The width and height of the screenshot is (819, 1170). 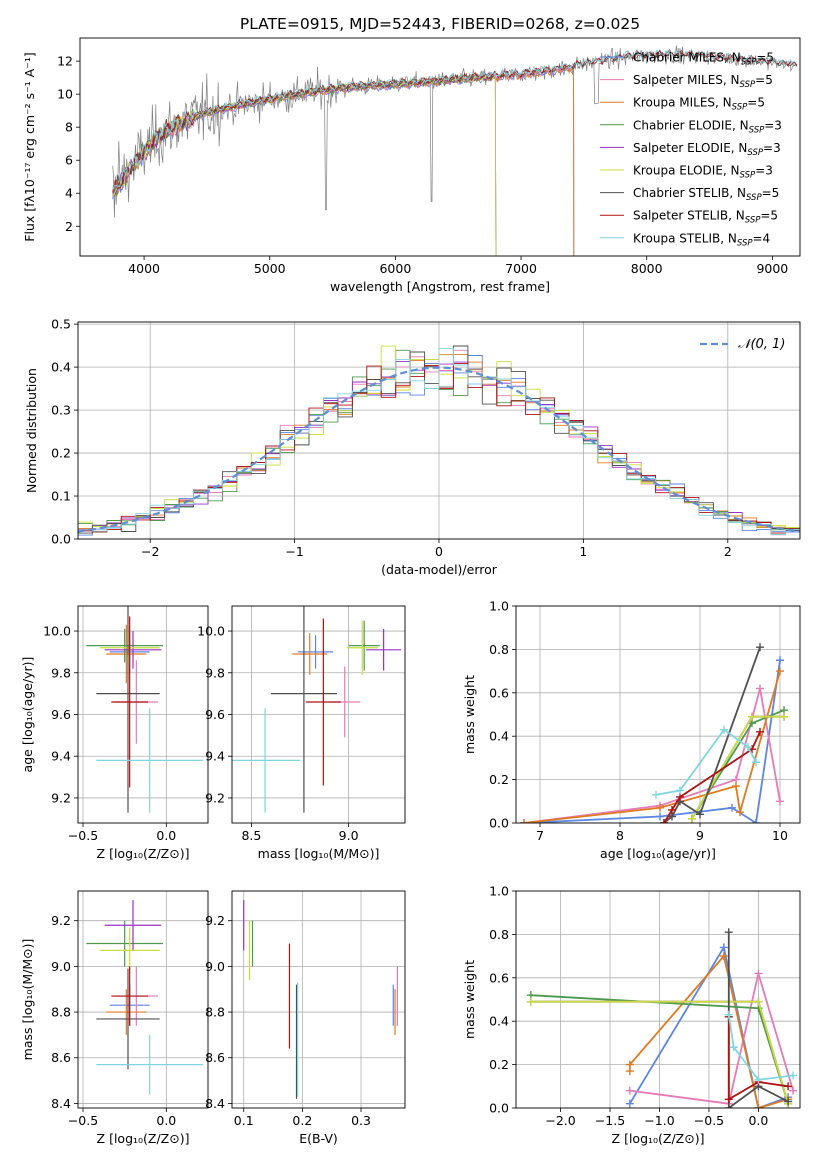 I want to click on y-tick-label: 4, so click(x=69, y=193).